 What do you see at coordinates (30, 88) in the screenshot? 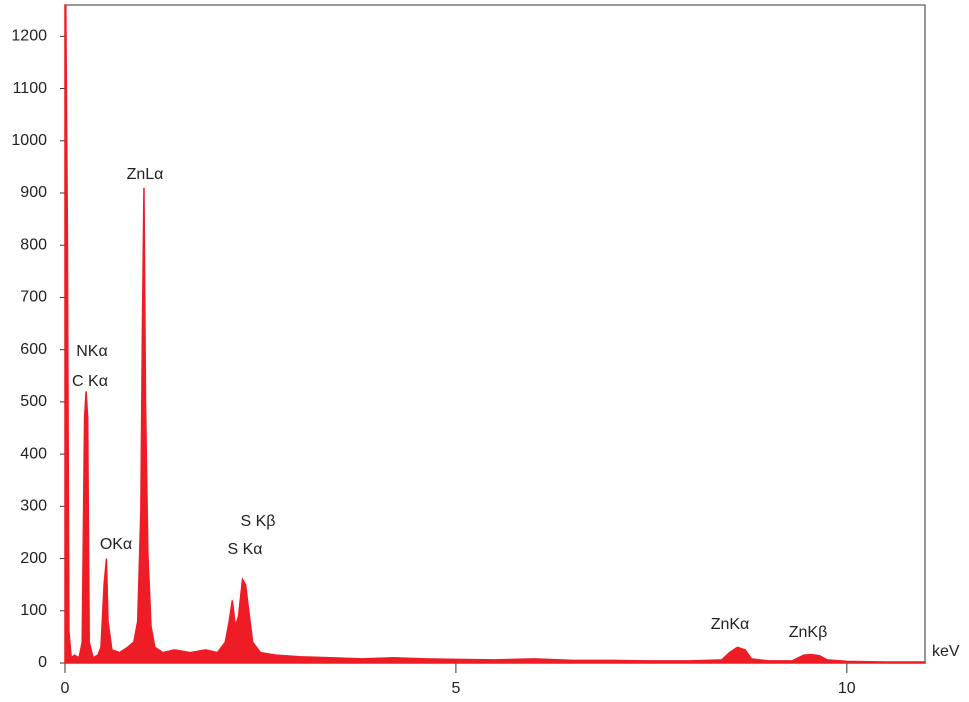
I see `y-tick-label: 1100` at bounding box center [30, 88].